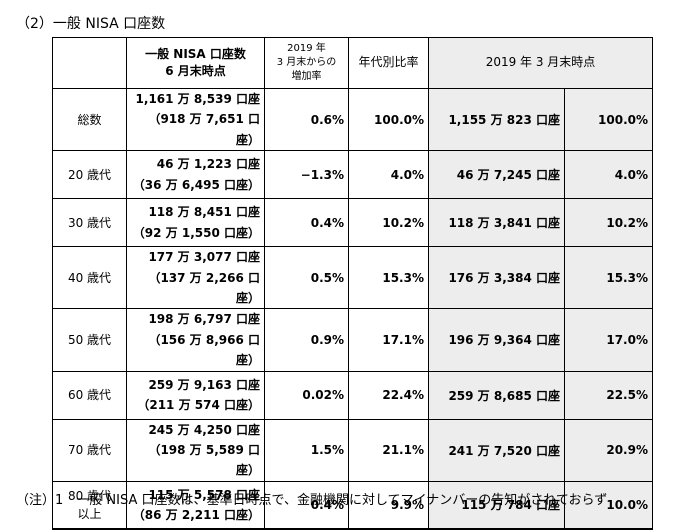 The height and width of the screenshot is (530, 674). What do you see at coordinates (195, 53) in the screenshot?
I see `header-count-line1: 一般 NISA 口座数` at bounding box center [195, 53].